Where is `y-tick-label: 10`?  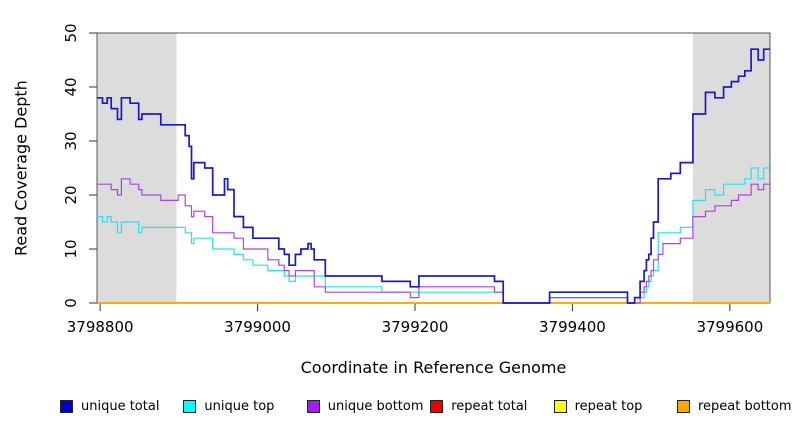 y-tick-label: 10 is located at coordinates (71, 248).